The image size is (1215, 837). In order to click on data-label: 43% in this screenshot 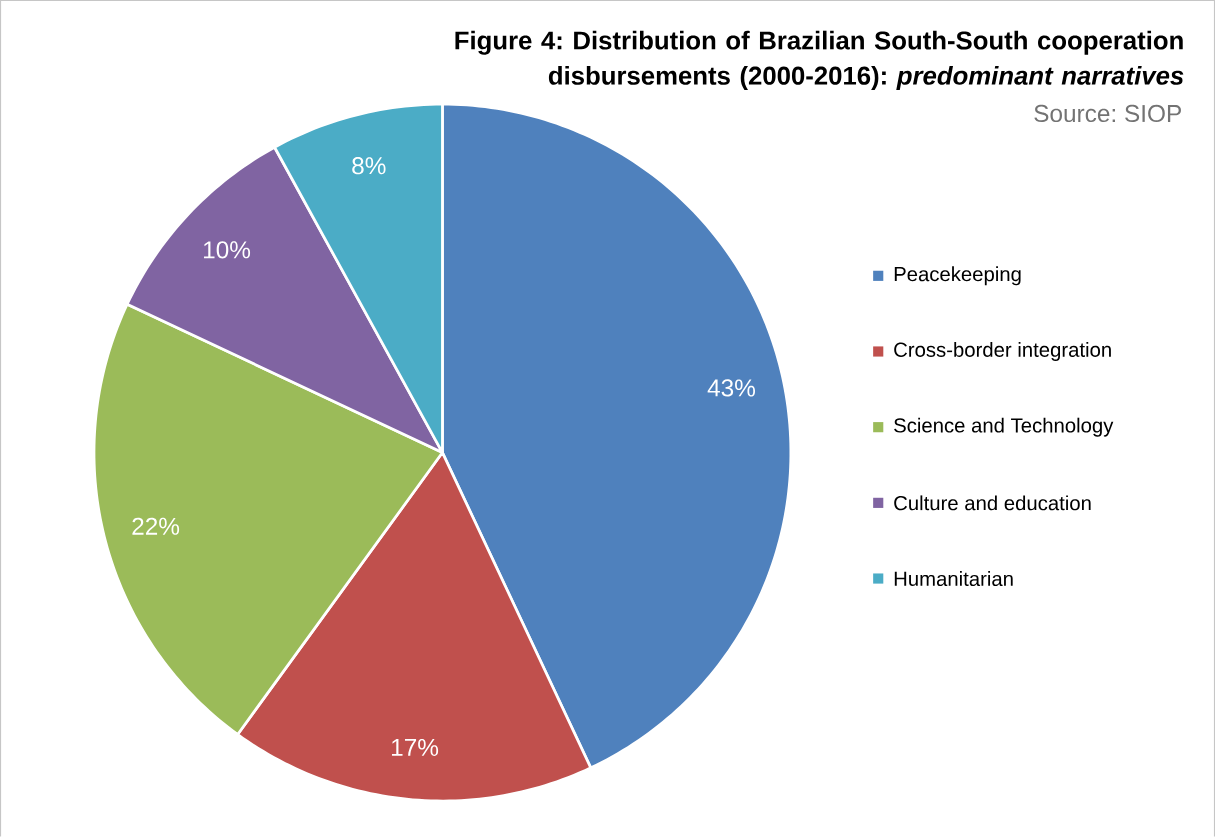, I will do `click(731, 388)`.